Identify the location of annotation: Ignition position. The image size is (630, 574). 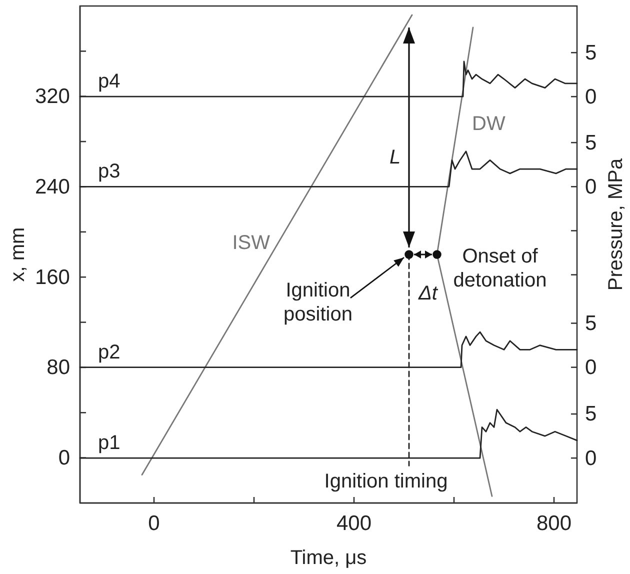
(318, 303).